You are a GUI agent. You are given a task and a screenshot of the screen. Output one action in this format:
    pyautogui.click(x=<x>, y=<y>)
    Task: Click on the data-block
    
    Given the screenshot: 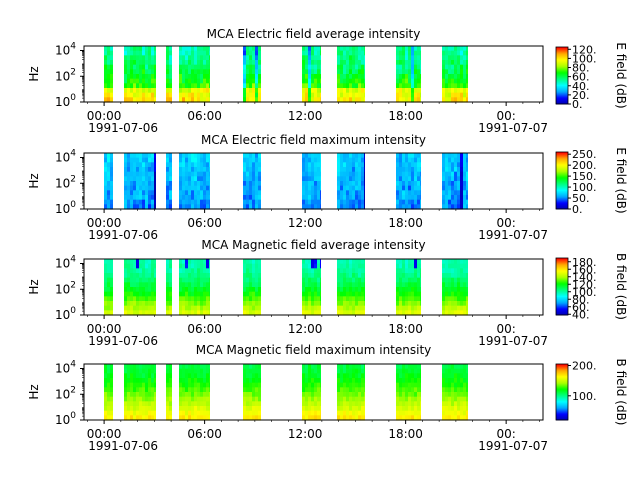 What is the action you would take?
    pyautogui.click(x=455, y=74)
    